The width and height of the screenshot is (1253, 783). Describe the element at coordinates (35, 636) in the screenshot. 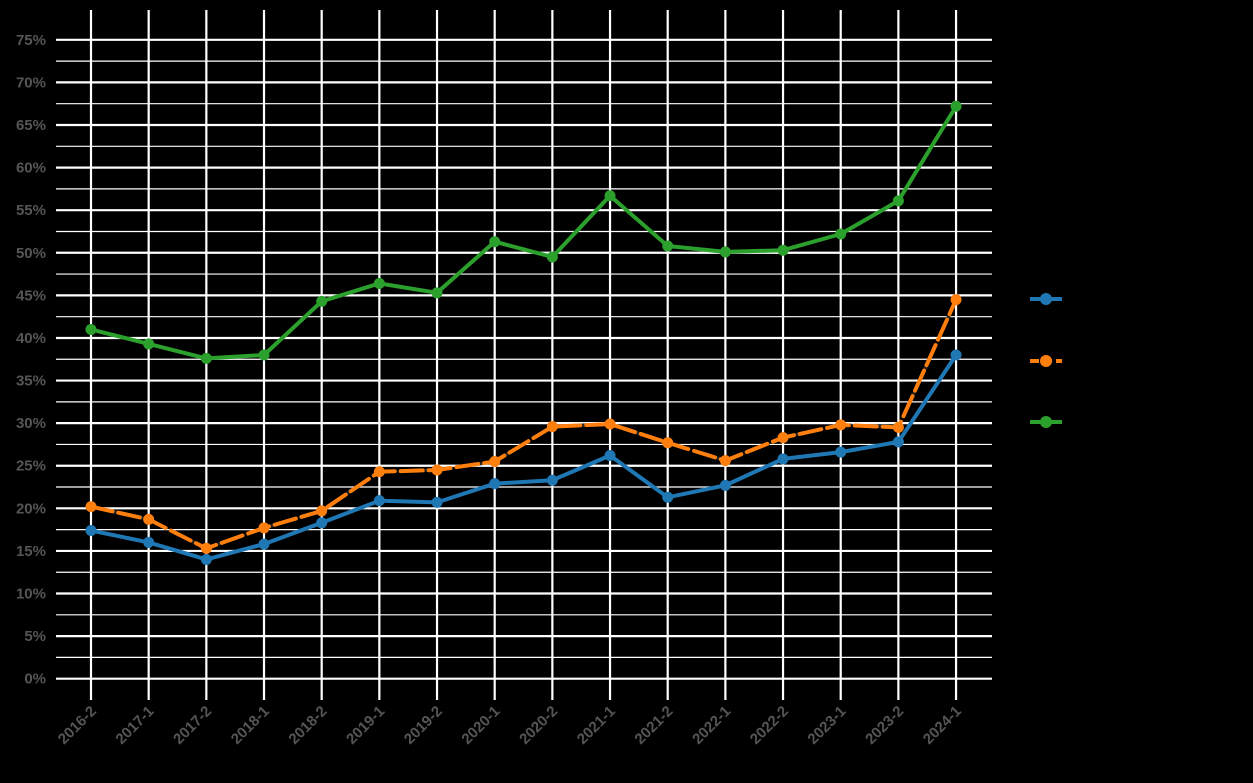

I see `y-tick-label: 5%` at that location.